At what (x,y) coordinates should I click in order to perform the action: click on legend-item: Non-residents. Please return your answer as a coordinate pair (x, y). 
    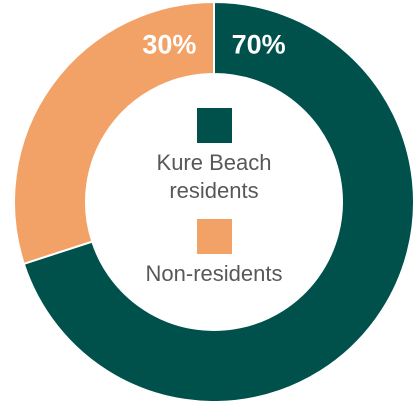
    Looking at the image, I should click on (214, 253).